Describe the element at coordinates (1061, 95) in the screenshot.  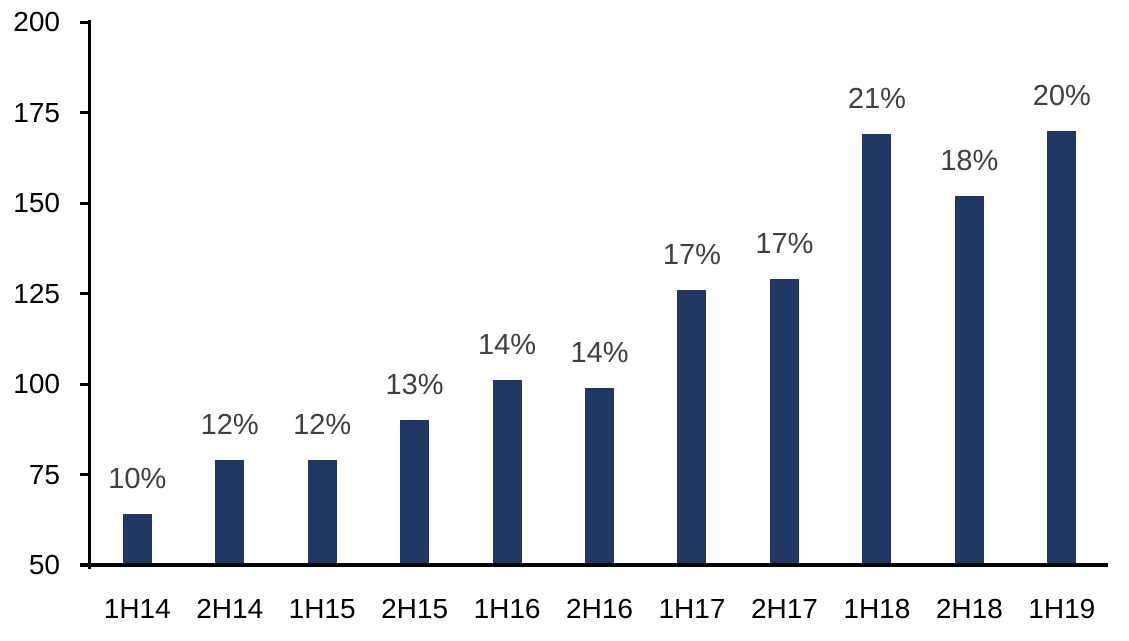
I see `bar-data-label: 20%` at that location.